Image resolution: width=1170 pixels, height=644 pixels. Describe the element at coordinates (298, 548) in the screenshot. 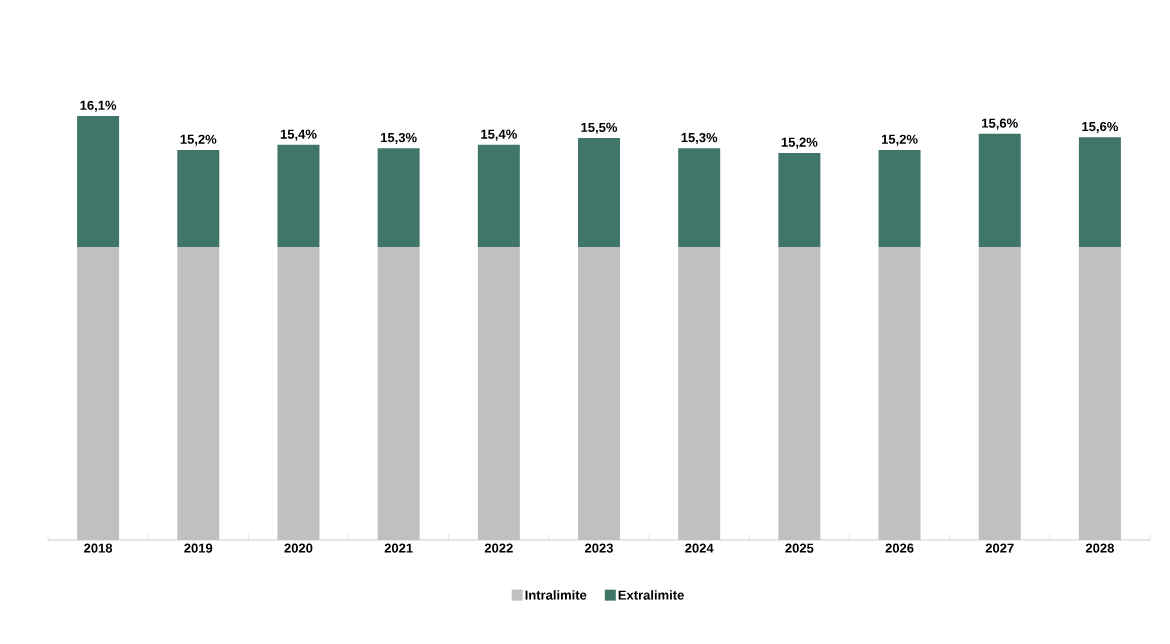

I see `x-tick-label: 2020` at that location.